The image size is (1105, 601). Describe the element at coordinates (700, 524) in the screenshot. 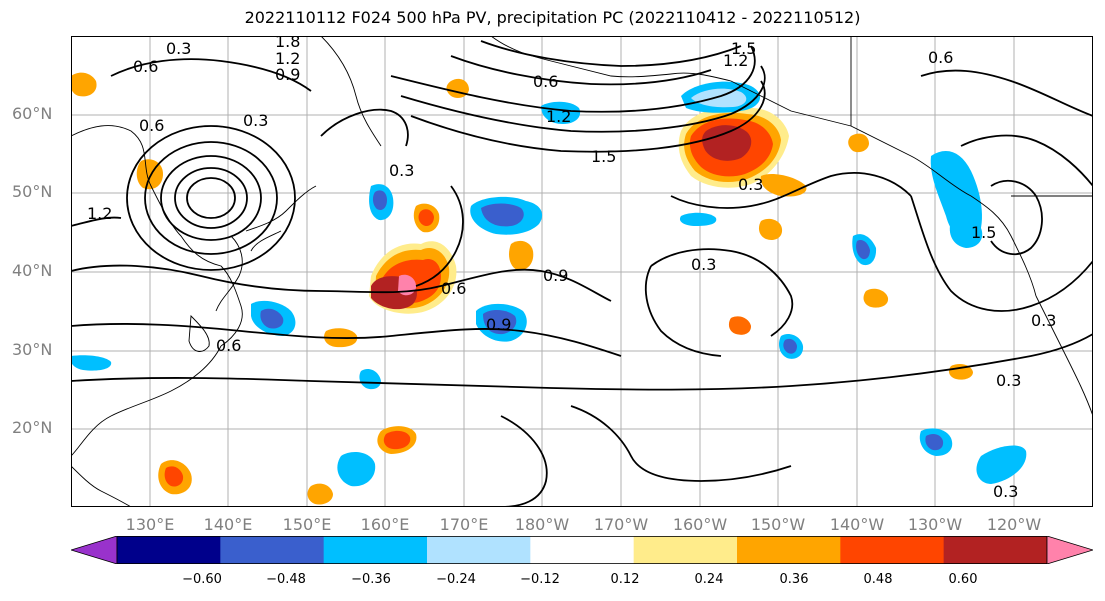

I see `lon-label-160w: 160°W` at that location.